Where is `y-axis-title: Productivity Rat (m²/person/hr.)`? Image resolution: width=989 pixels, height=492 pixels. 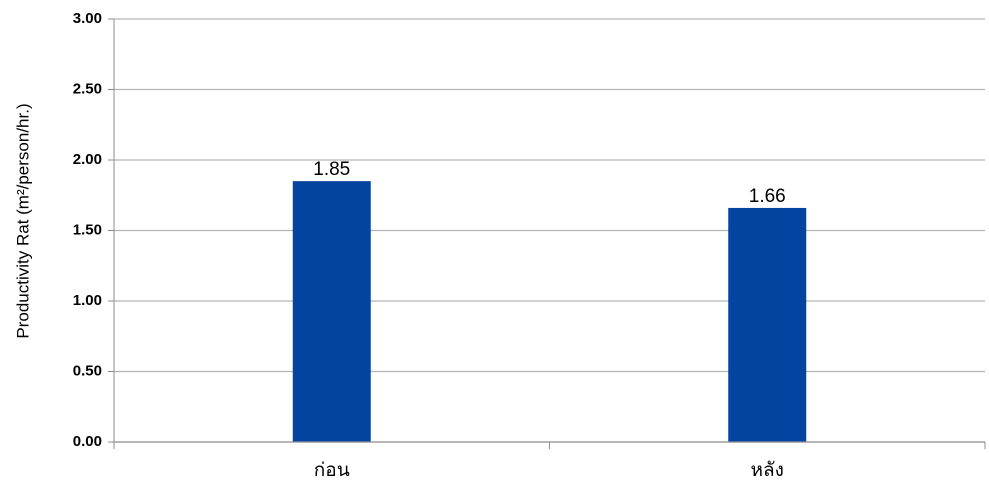 y-axis-title: Productivity Rat (m²/person/hr.) is located at coordinates (22, 220).